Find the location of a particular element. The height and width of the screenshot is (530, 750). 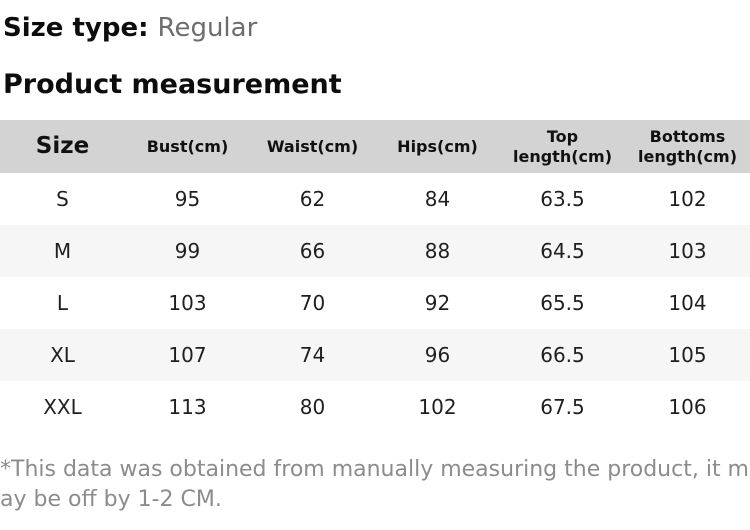

bottoms-length-cell: 102 is located at coordinates (687, 199).